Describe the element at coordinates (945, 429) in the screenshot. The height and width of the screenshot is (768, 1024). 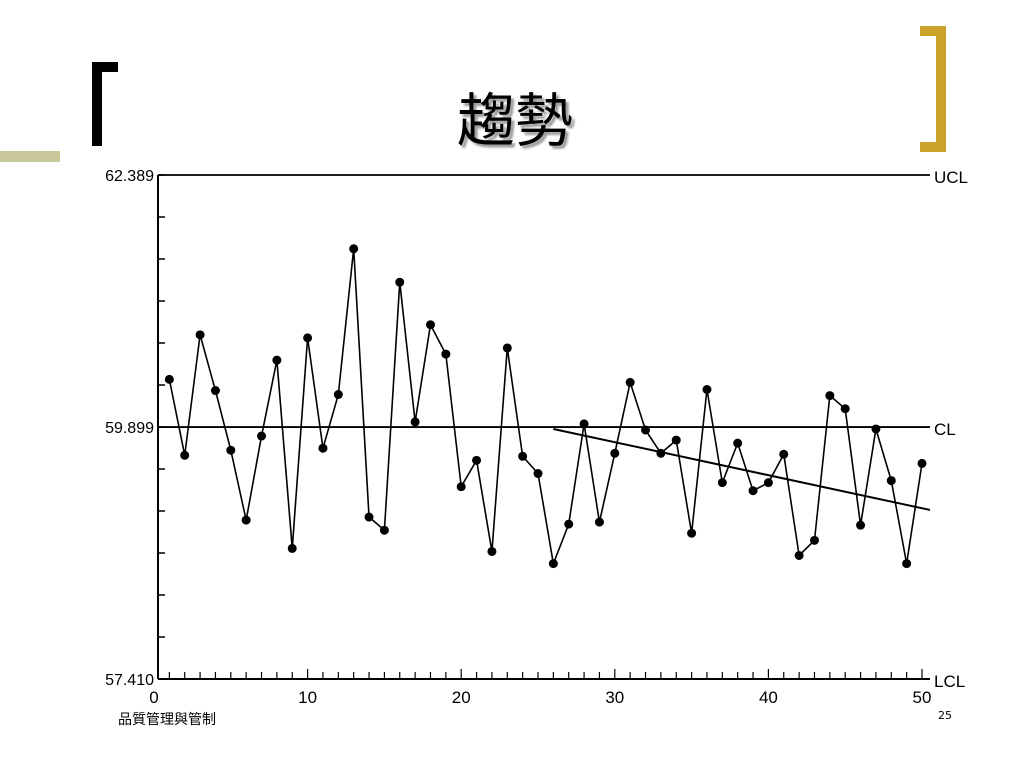
I see `cl-label: CL` at that location.